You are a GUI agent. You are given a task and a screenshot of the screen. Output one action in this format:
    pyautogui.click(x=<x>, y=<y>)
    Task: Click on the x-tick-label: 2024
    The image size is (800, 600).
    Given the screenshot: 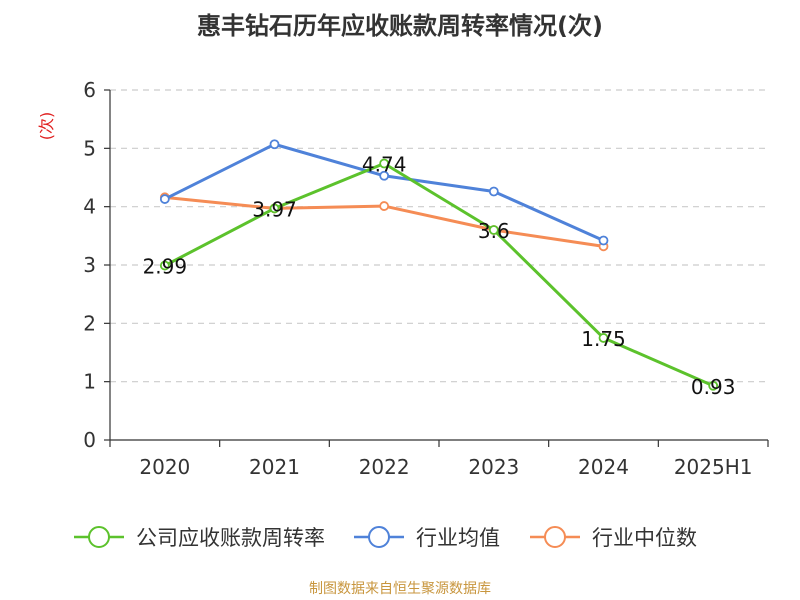 What is the action you would take?
    pyautogui.click(x=603, y=467)
    